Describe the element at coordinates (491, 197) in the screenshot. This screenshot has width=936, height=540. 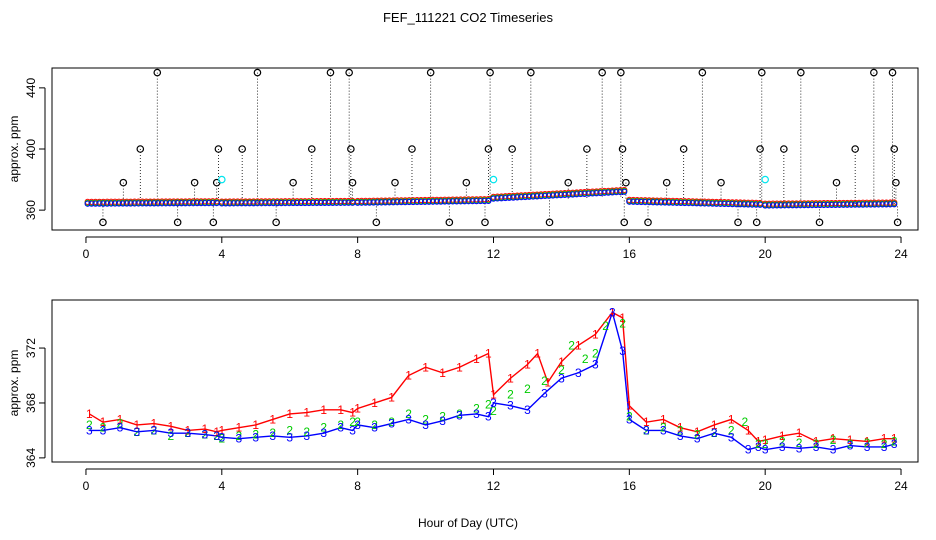
I see `top-dense-series` at that location.